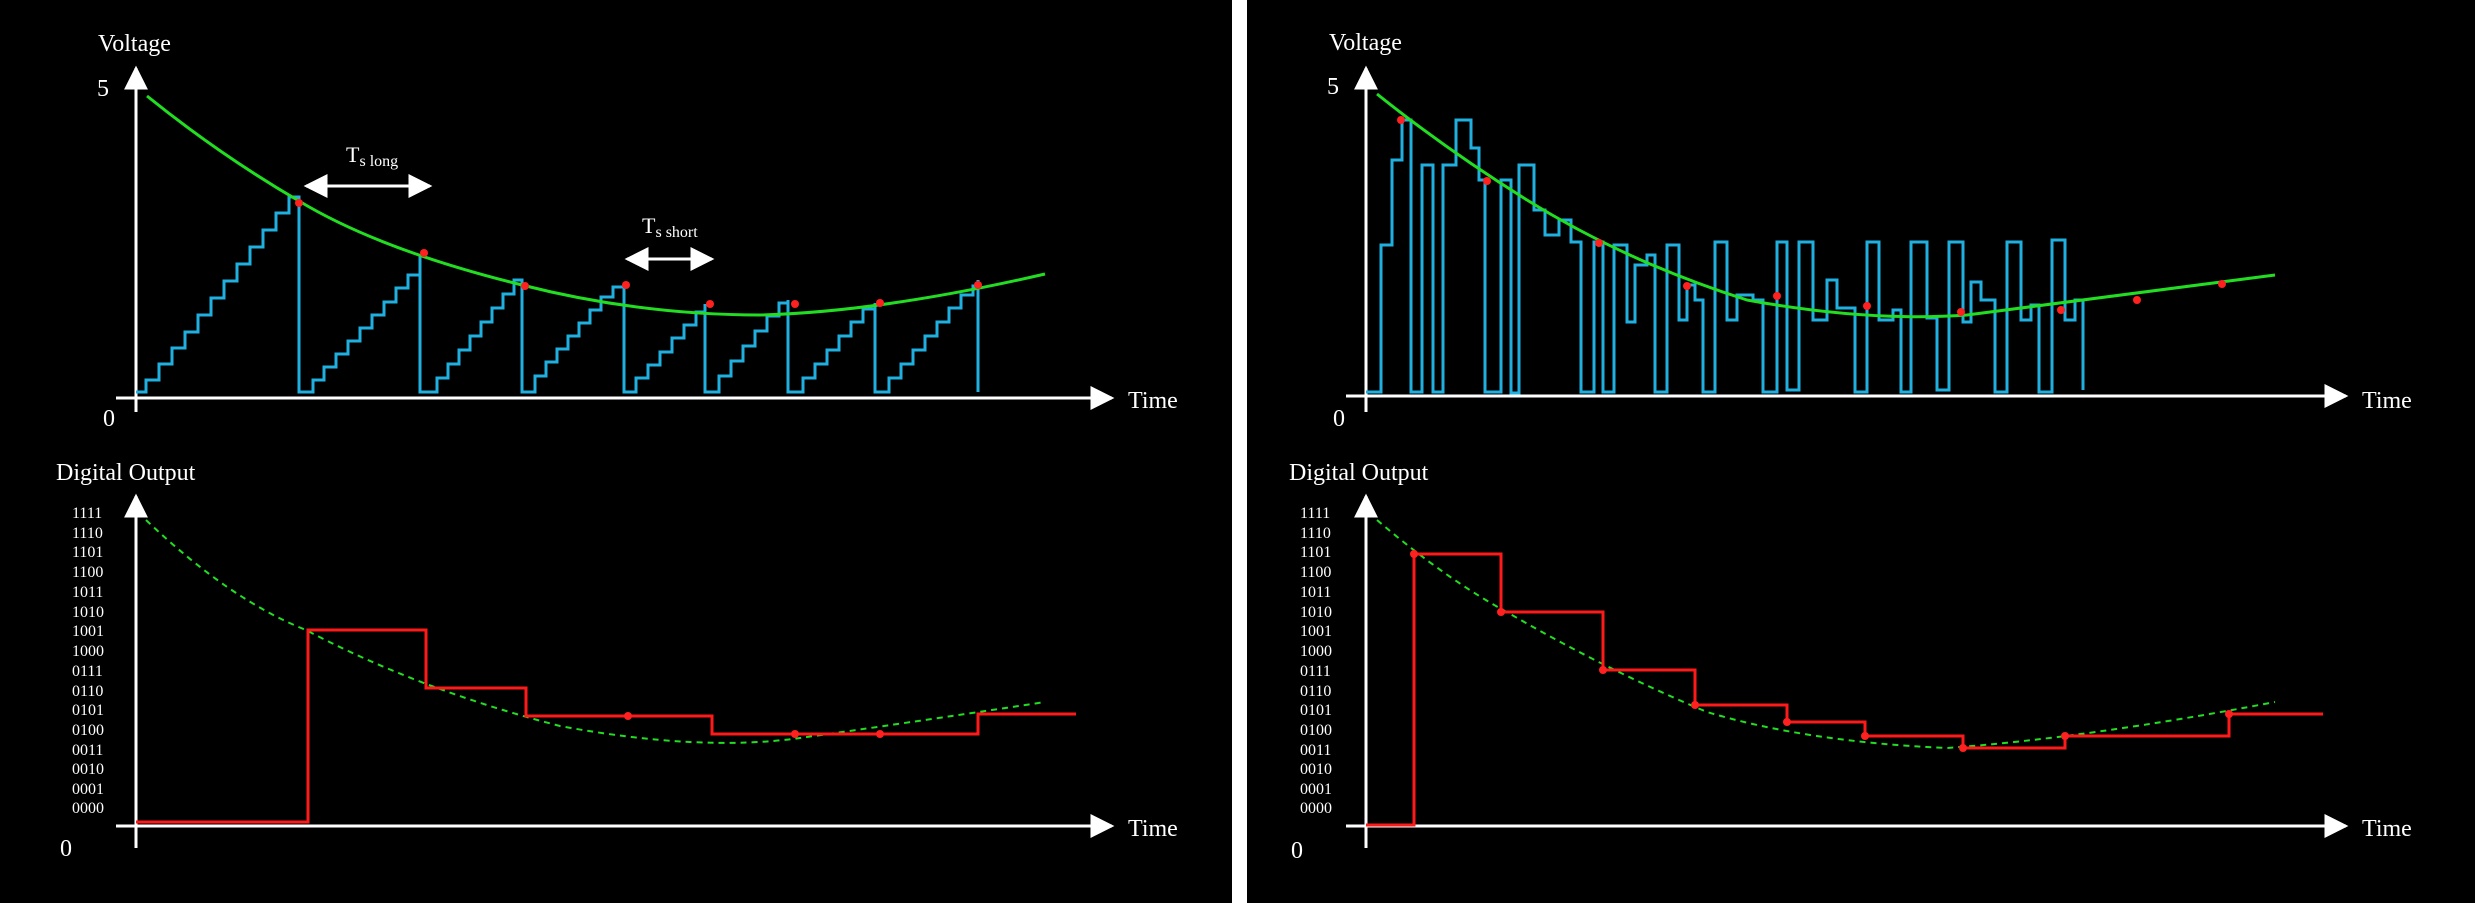 This screenshot has height=903, width=2475. Describe the element at coordinates (670, 227) in the screenshot. I see `ts-short-label: Ts short` at that location.